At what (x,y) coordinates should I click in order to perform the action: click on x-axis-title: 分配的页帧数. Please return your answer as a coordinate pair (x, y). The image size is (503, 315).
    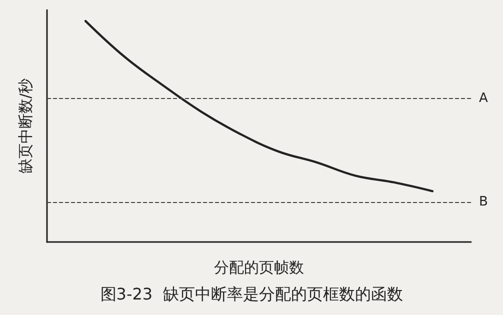
    Looking at the image, I should click on (259, 267).